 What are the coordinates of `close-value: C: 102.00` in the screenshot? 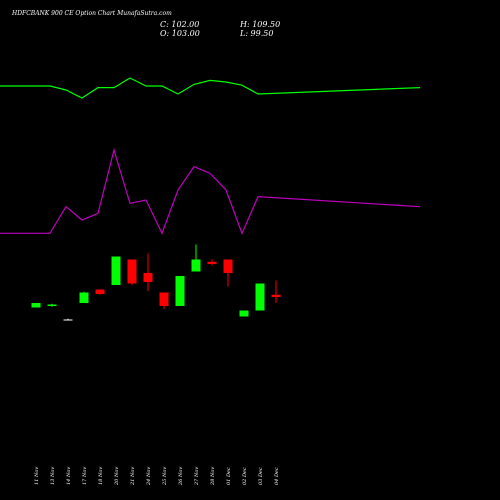 It's located at (180, 24).